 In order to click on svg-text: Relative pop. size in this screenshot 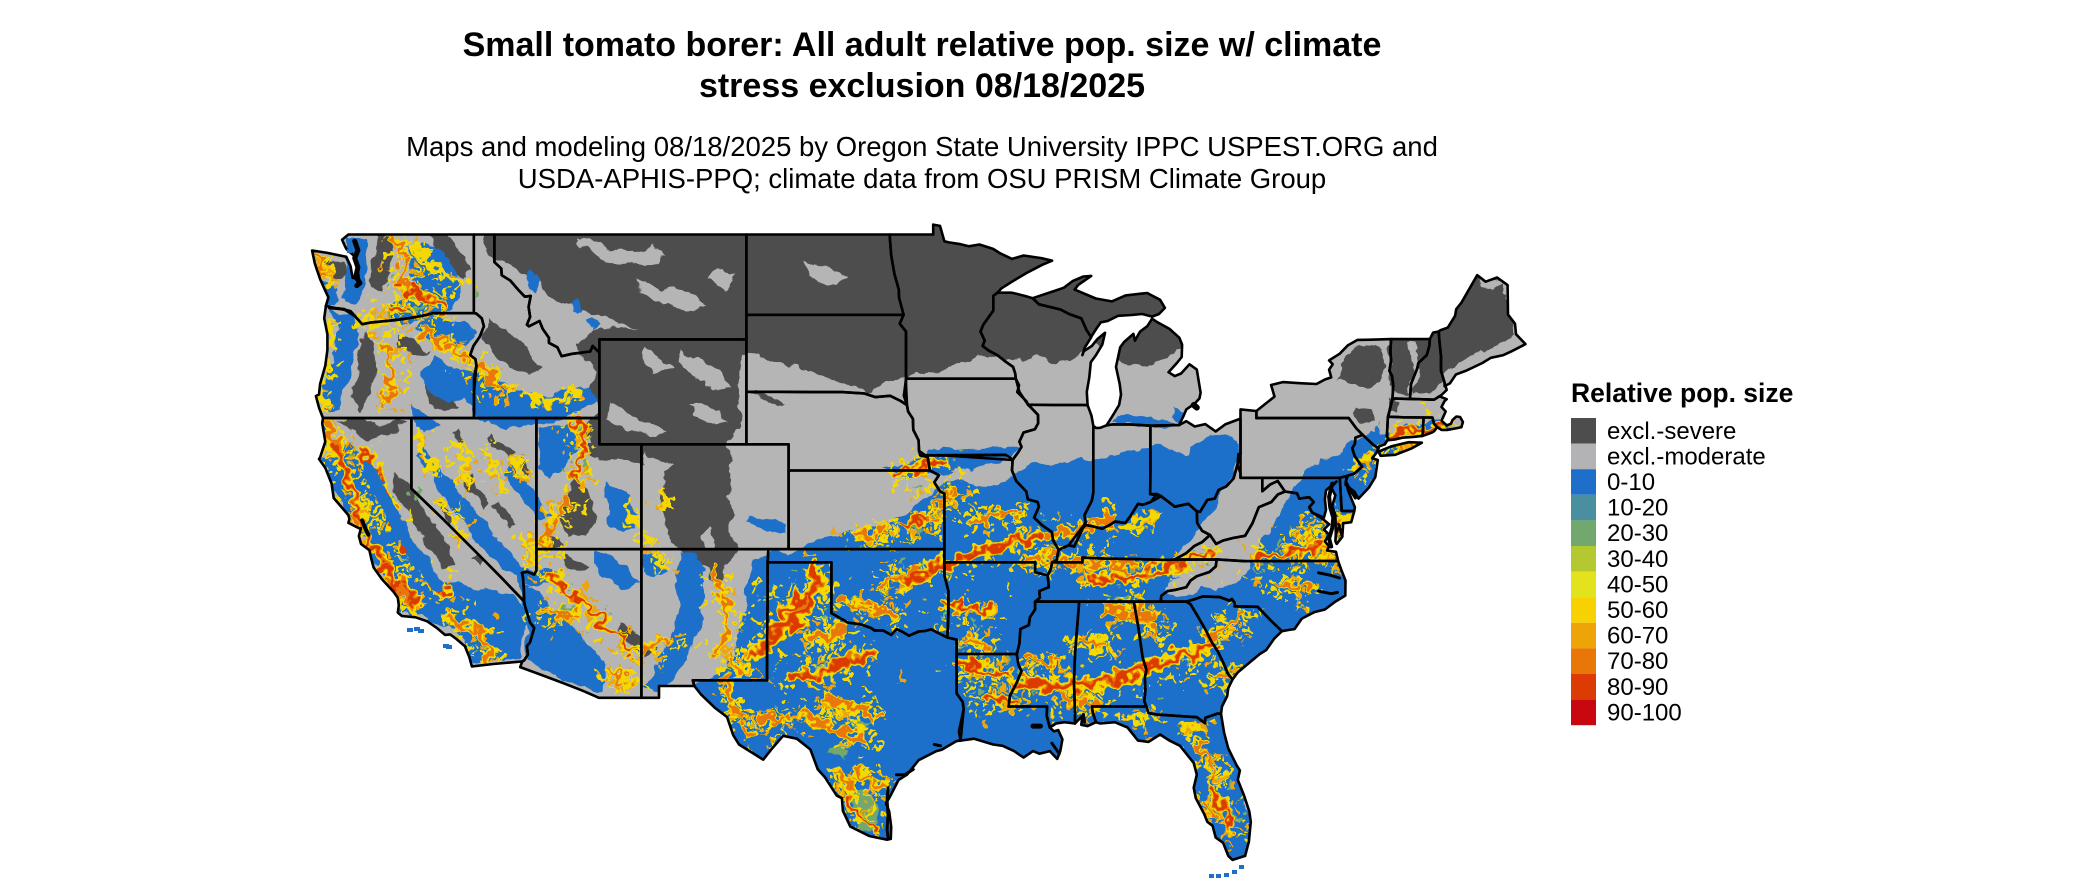, I will do `click(1682, 393)`.